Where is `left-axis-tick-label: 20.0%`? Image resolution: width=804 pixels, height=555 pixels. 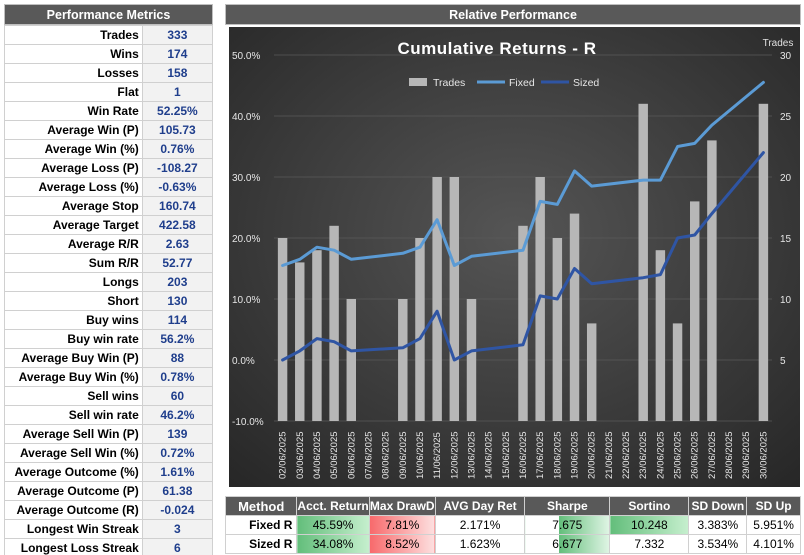 left-axis-tick-label: 20.0% is located at coordinates (246, 239).